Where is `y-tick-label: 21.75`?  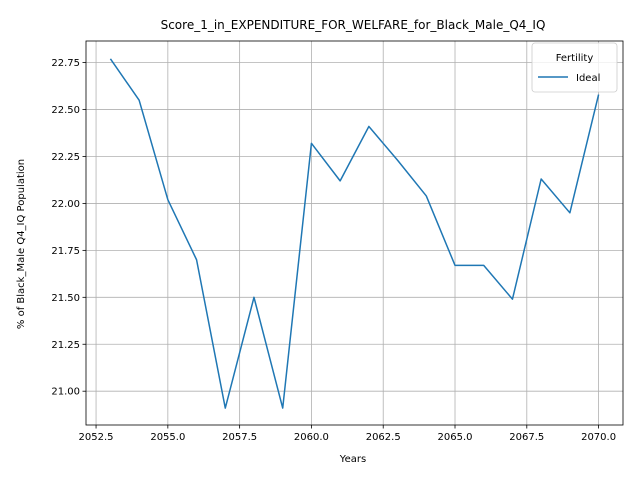
y-tick-label: 21.75 is located at coordinates (65, 251).